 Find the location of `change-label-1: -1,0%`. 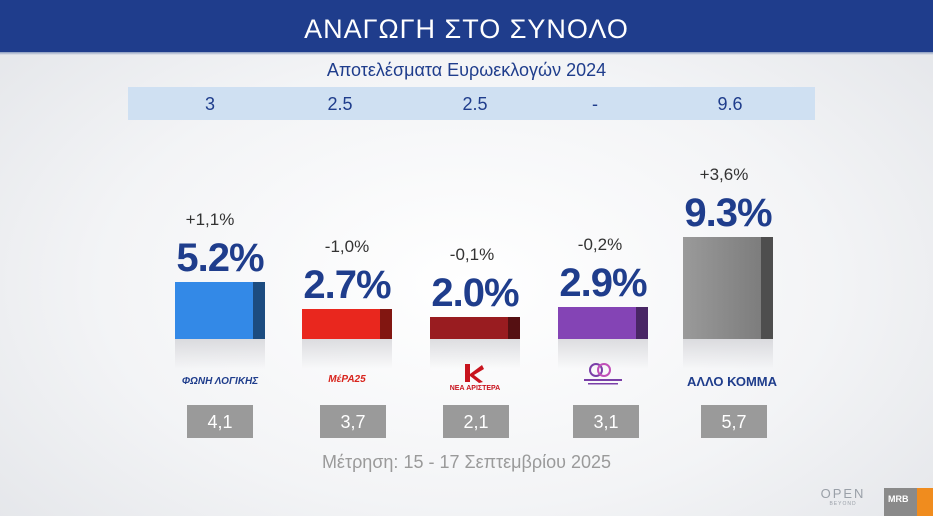

change-label-1: -1,0% is located at coordinates (347, 246).